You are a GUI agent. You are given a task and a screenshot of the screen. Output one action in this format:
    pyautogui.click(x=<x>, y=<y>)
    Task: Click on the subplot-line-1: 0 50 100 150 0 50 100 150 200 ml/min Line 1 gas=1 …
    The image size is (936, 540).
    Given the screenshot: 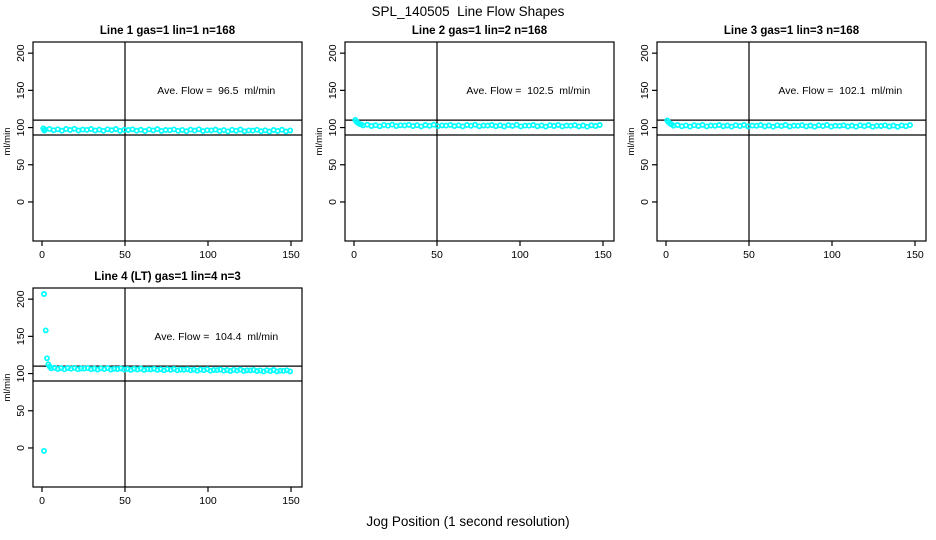 What is the action you would take?
    pyautogui.click(x=152, y=143)
    